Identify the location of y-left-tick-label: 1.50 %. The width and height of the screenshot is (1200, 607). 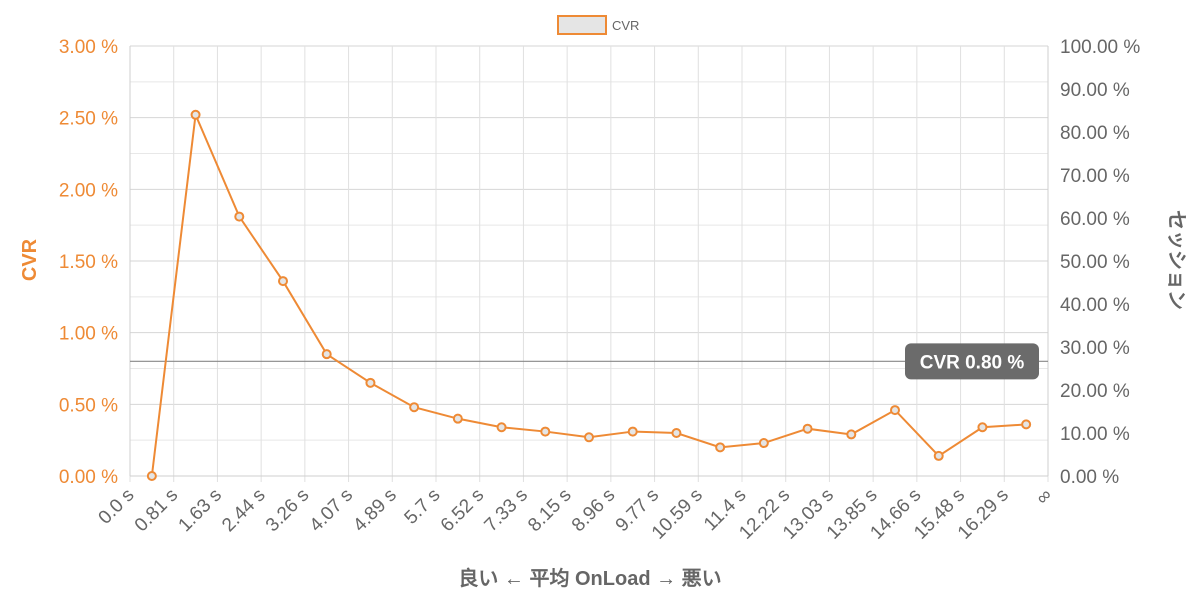
(88, 262).